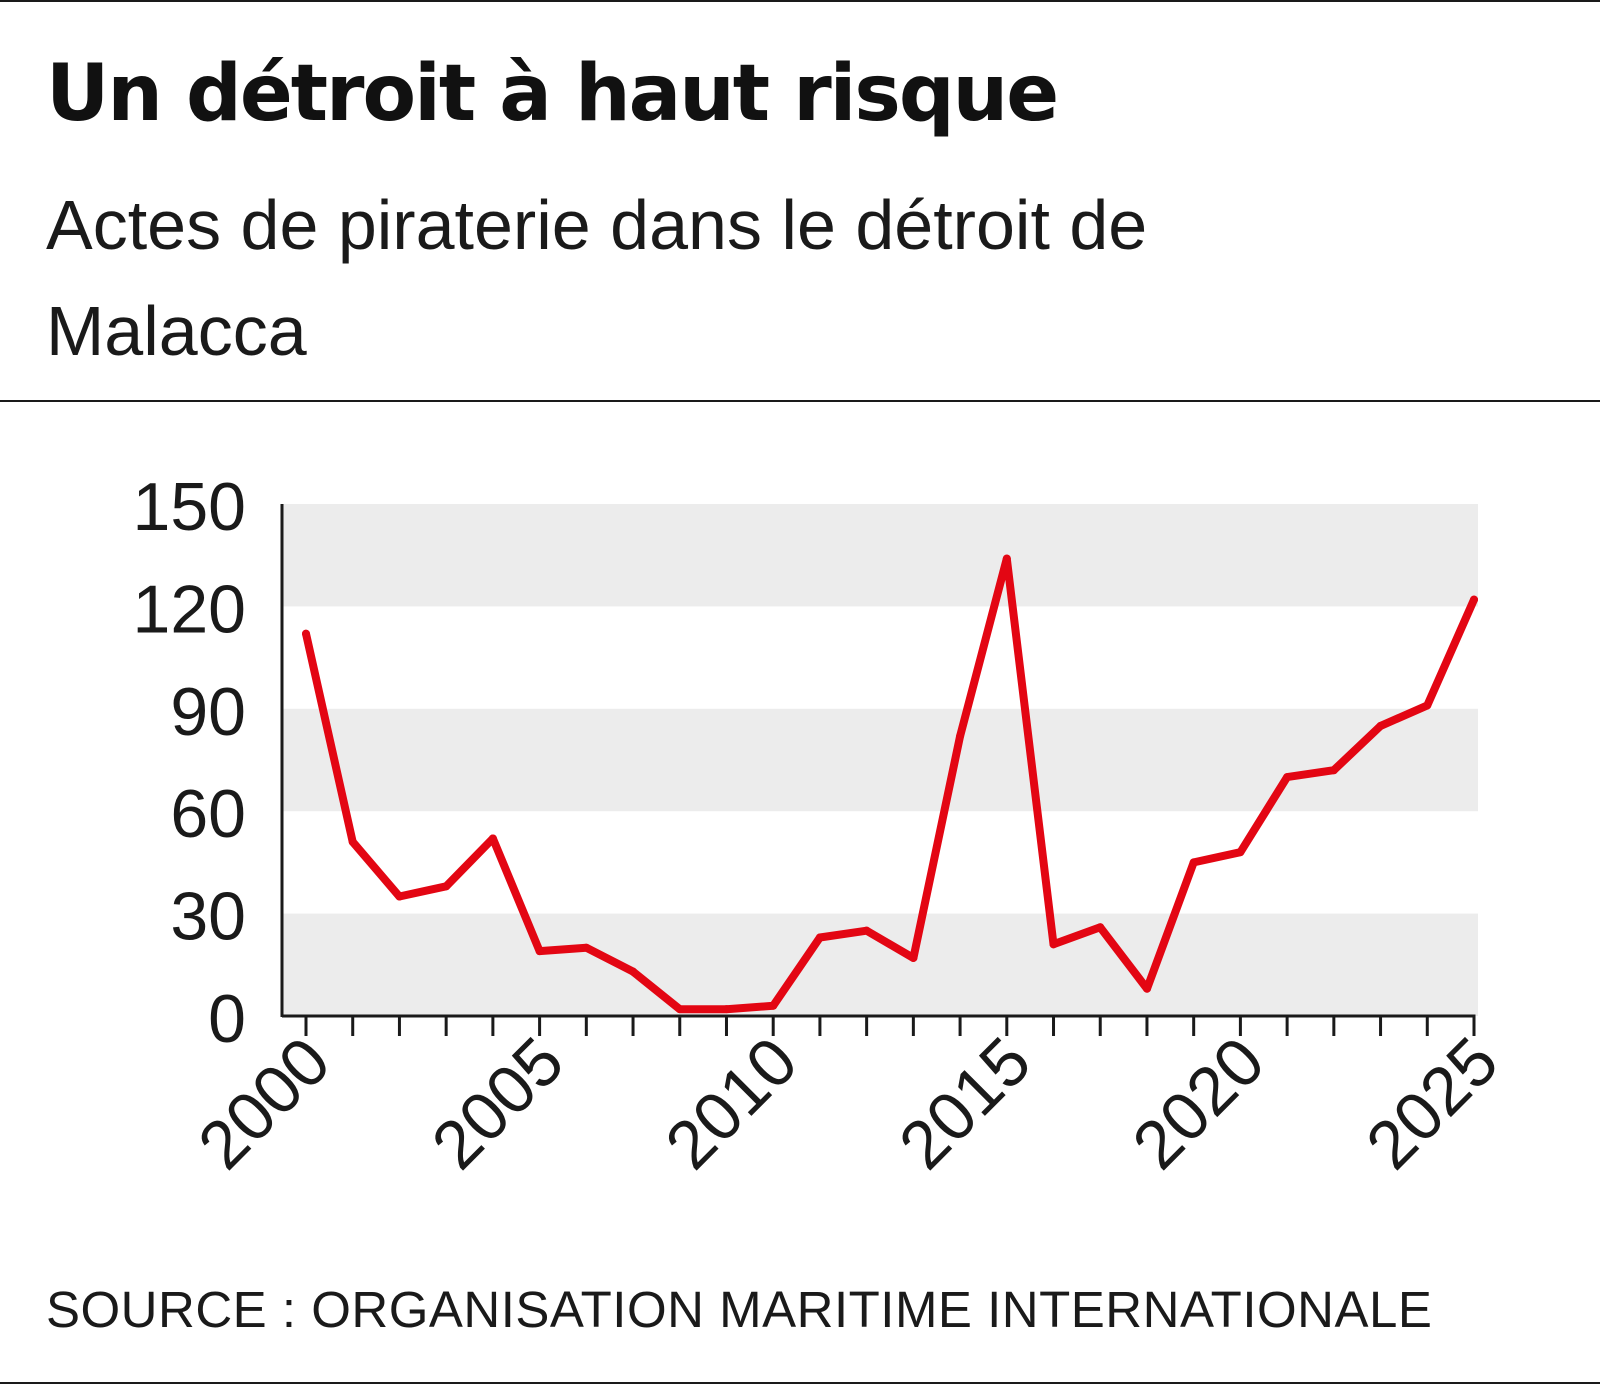 Image resolution: width=1600 pixels, height=1386 pixels. What do you see at coordinates (1198, 1103) in the screenshot?
I see `x-tick-label: 2020` at bounding box center [1198, 1103].